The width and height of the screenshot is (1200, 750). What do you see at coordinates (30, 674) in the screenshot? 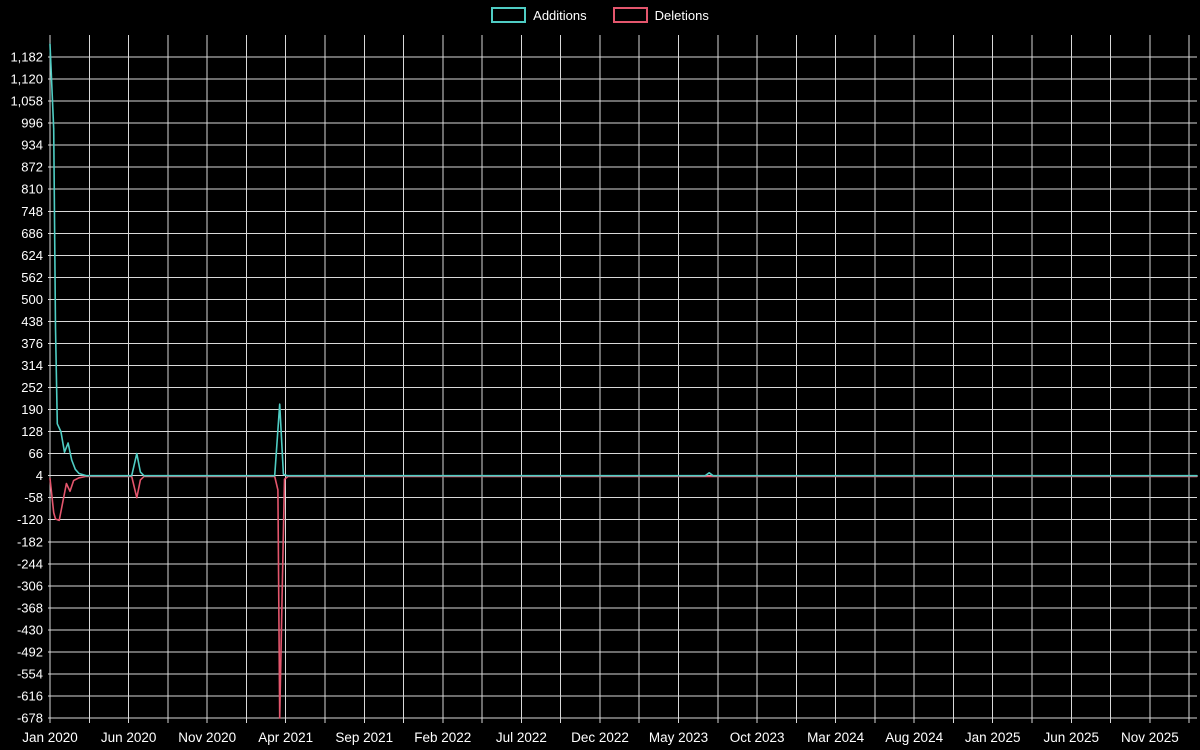
I see `y-axis-tick-label: -554` at bounding box center [30, 674].